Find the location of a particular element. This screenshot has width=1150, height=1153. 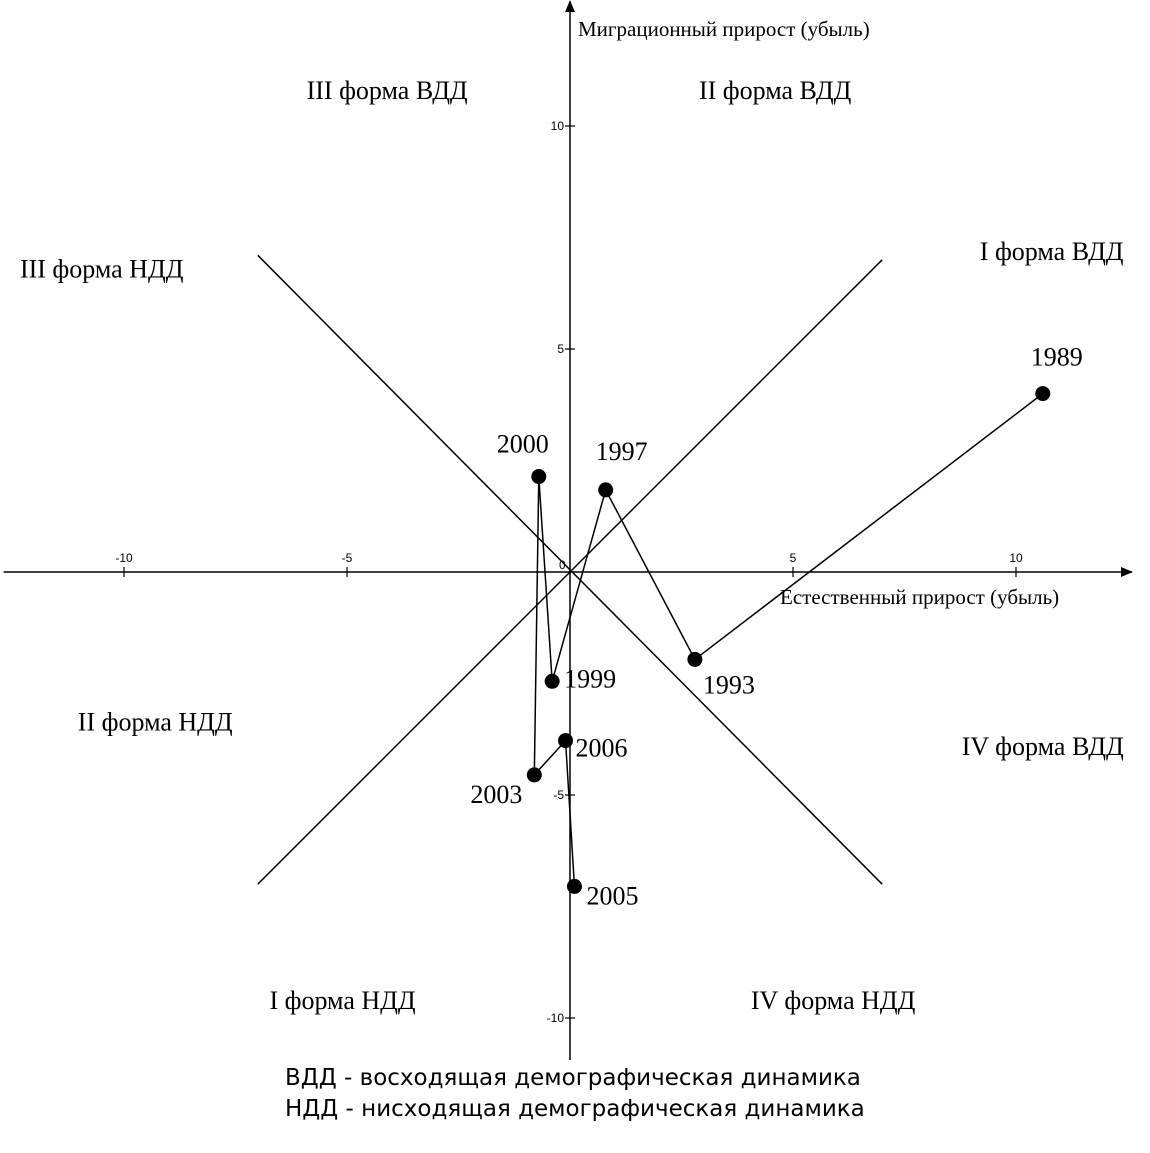

x-tick-label: 5 is located at coordinates (793, 558).